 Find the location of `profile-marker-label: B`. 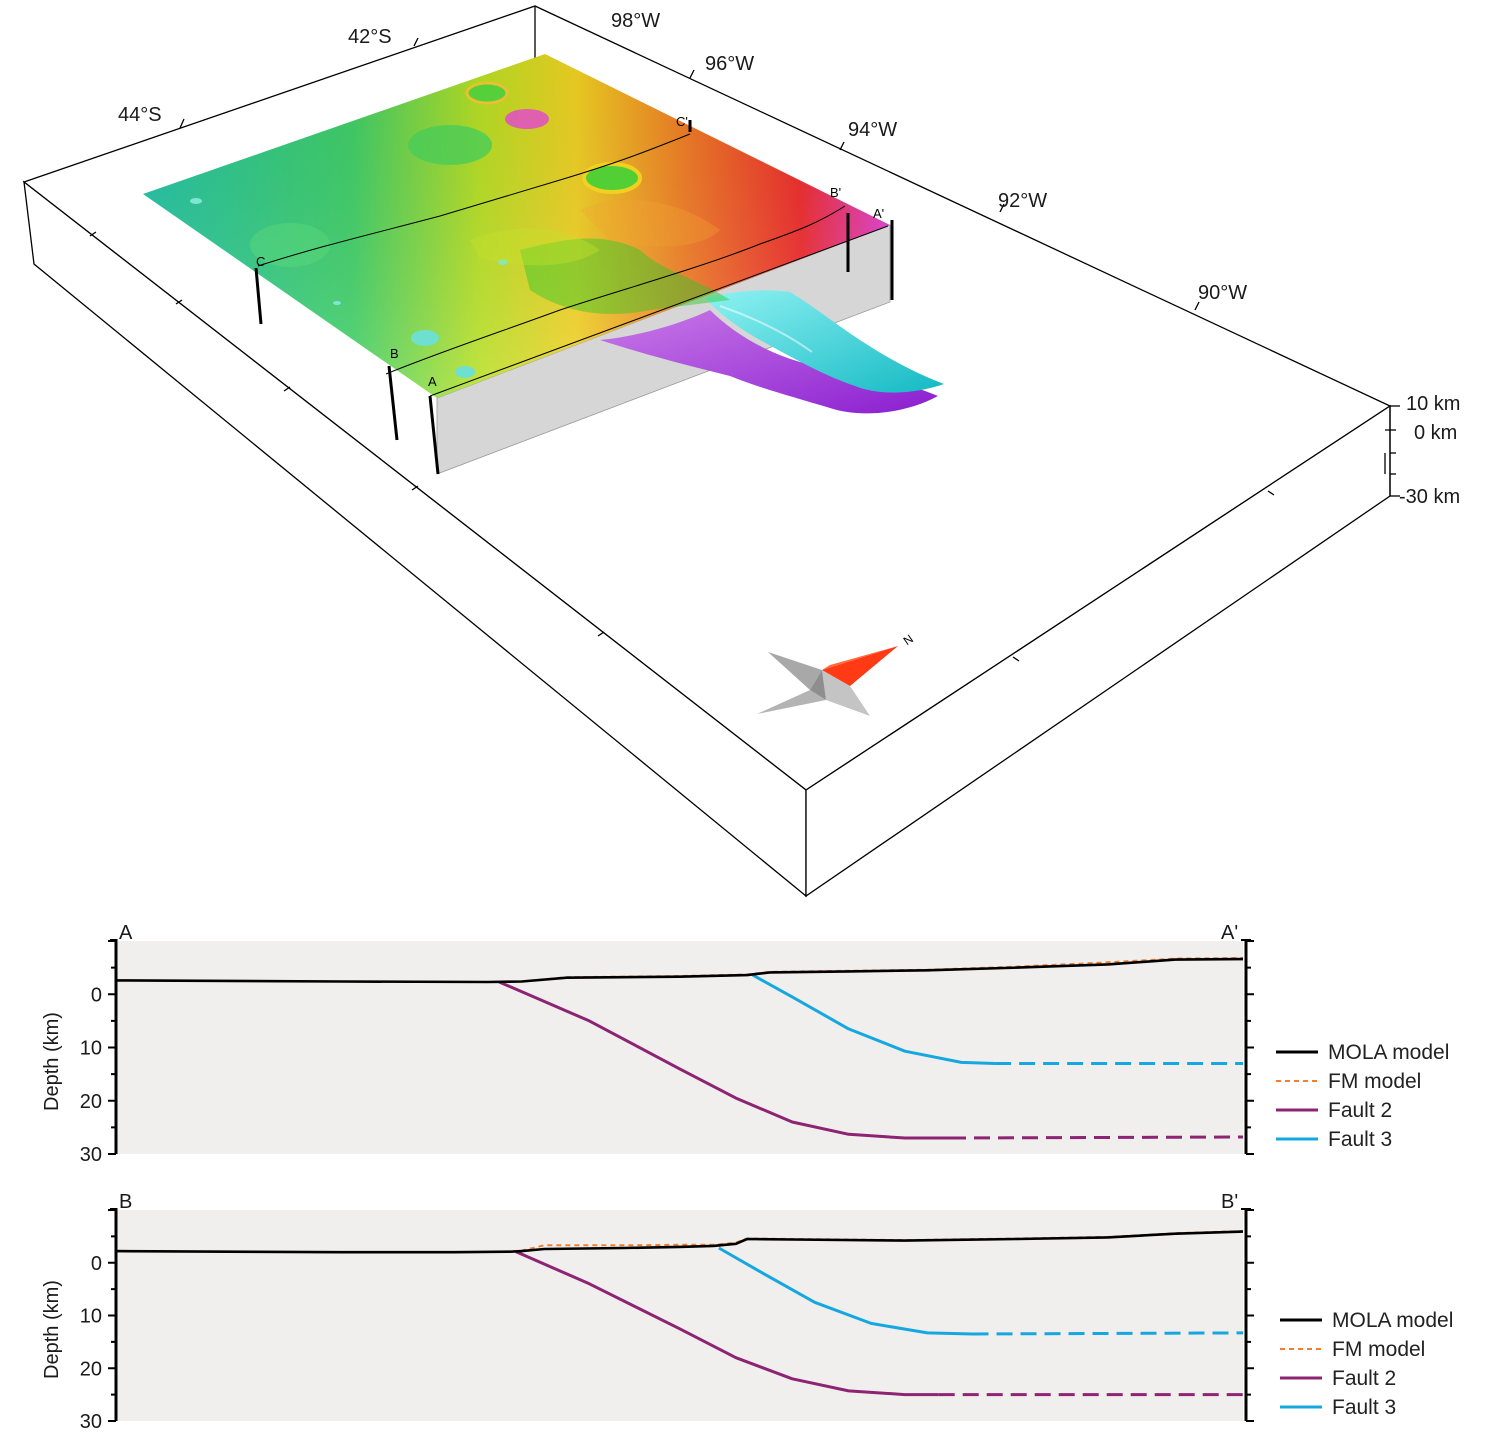

profile-marker-label: B is located at coordinates (394, 353).